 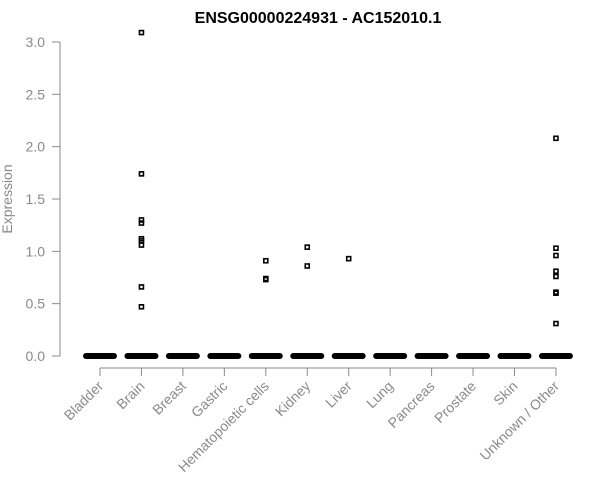 I want to click on x-tick-label: Brain, so click(x=130, y=395).